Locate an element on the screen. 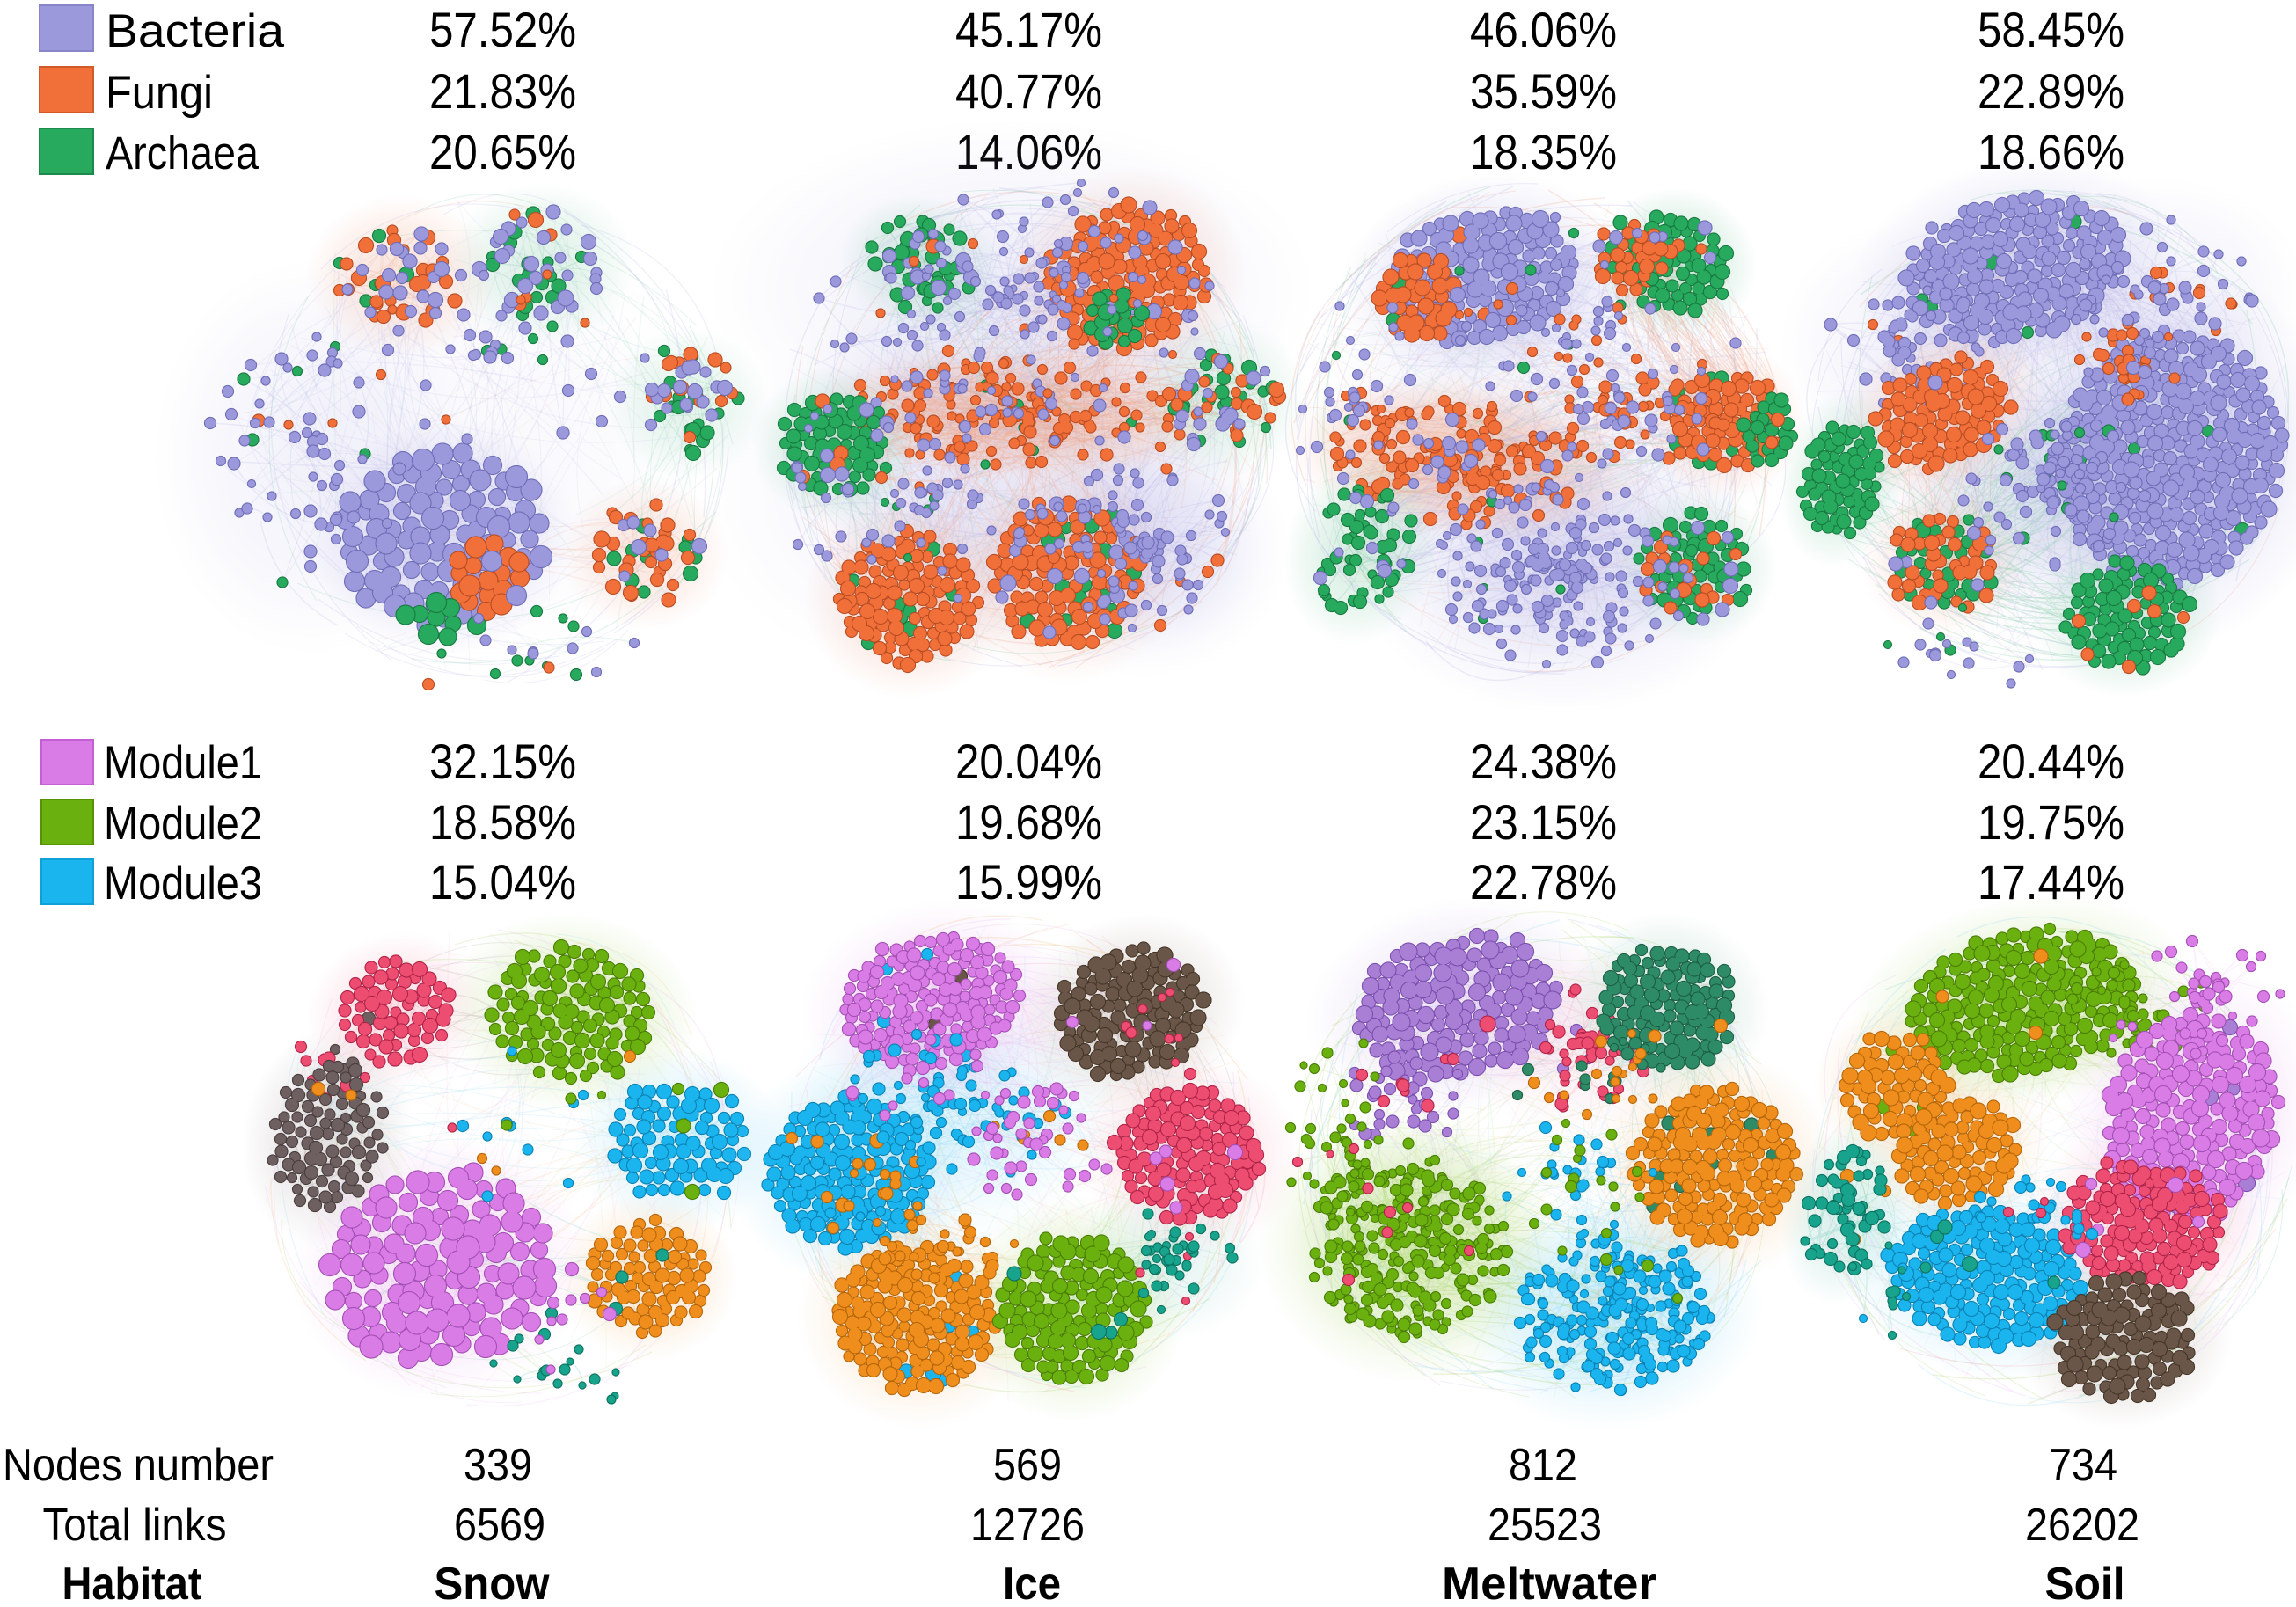 This screenshot has height=1607, width=2296. svg-text: 19.75% is located at coordinates (2051, 822).